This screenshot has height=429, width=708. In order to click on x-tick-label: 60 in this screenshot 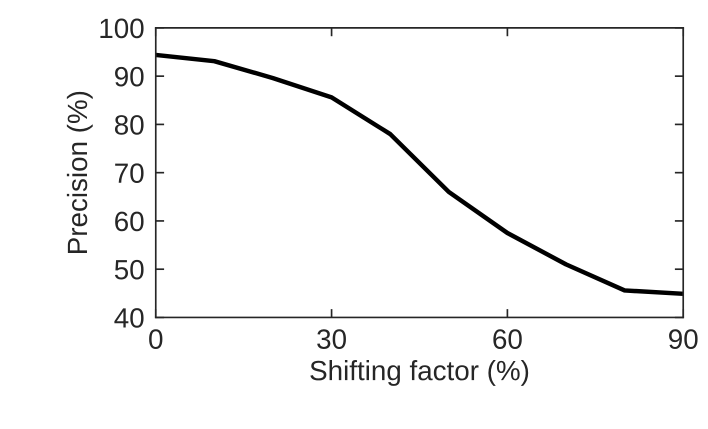, I will do `click(507, 339)`.